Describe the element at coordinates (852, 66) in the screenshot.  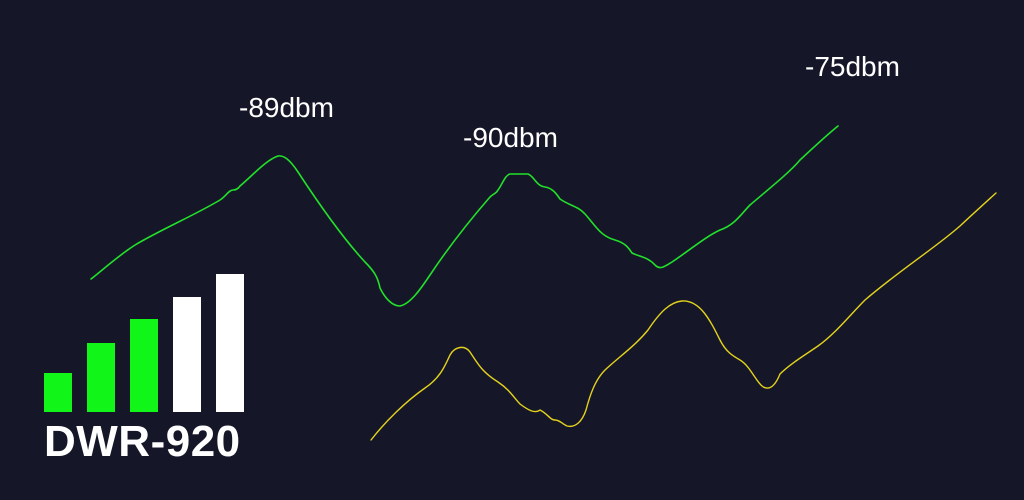
I see `signal-label-3: -75dbm` at that location.